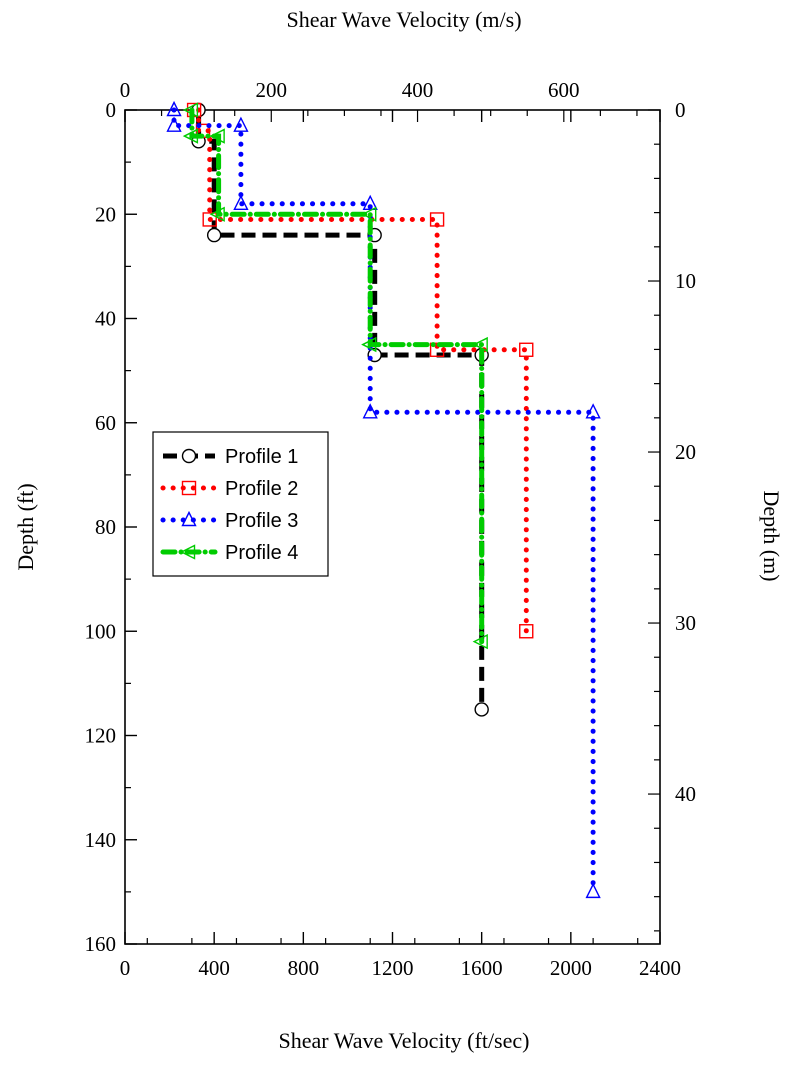 This screenshot has width=789, height=1068. Describe the element at coordinates (111, 110) in the screenshot. I see `y-tick-label-left: 0` at that location.